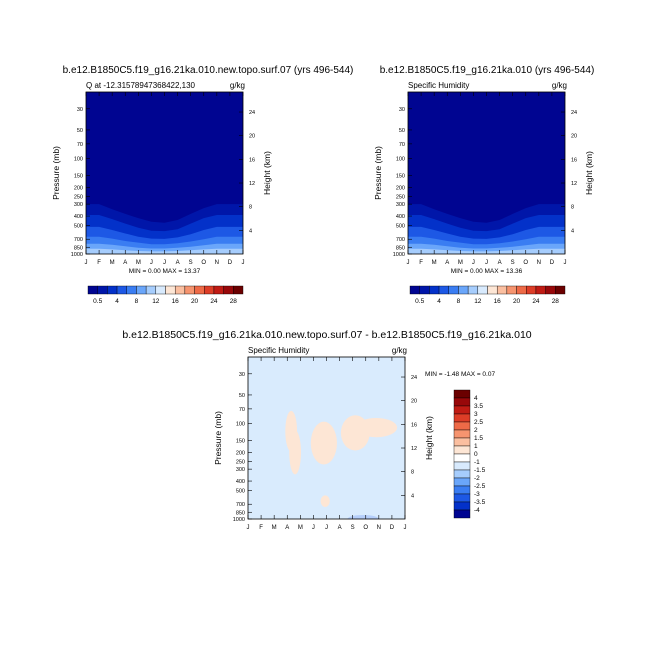  What do you see at coordinates (478, 422) in the screenshot?
I see `colorbar-label: 2.5` at bounding box center [478, 422].